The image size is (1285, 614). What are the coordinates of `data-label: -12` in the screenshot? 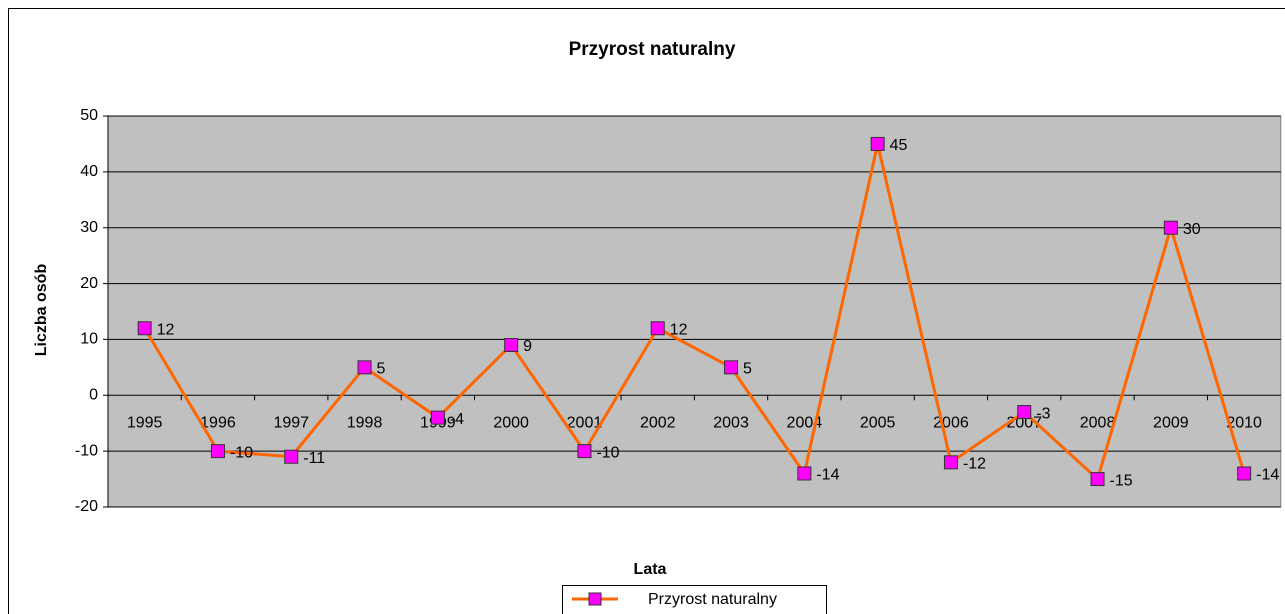 It's located at (974, 464).